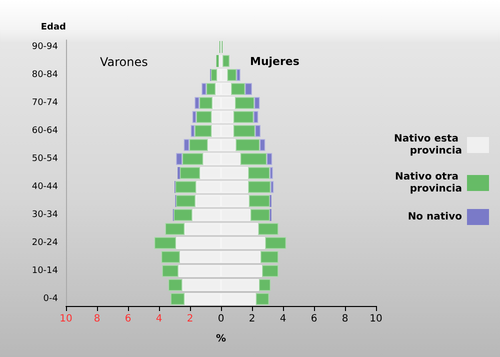  Describe the element at coordinates (45, 215) in the screenshot. I see `y-tick-label: 30-34` at that location.